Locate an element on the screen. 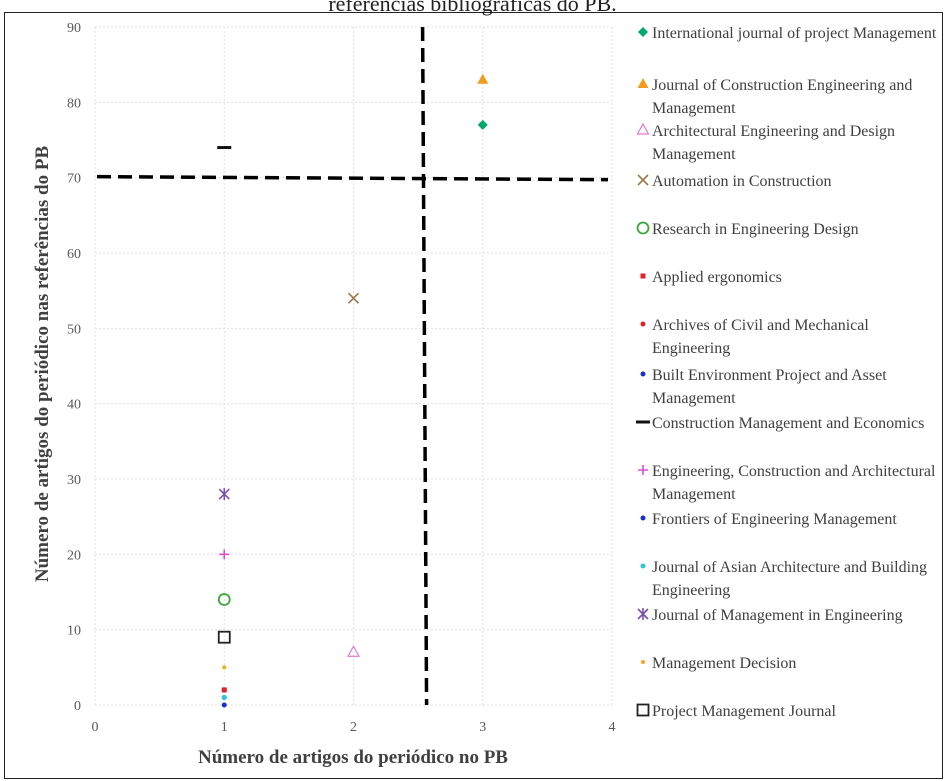 The width and height of the screenshot is (945, 781). legend-item: Research in Engineering Design is located at coordinates (788, 229).